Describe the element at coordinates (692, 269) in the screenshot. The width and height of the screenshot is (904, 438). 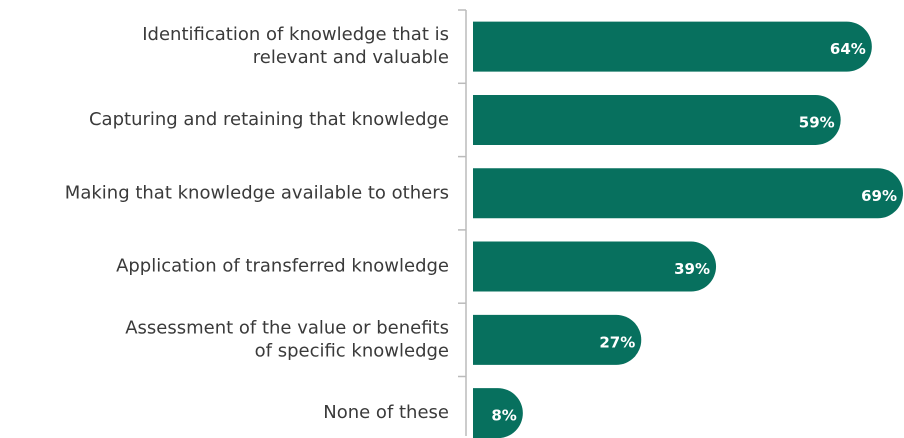
I see `value-label: 39%` at that location.